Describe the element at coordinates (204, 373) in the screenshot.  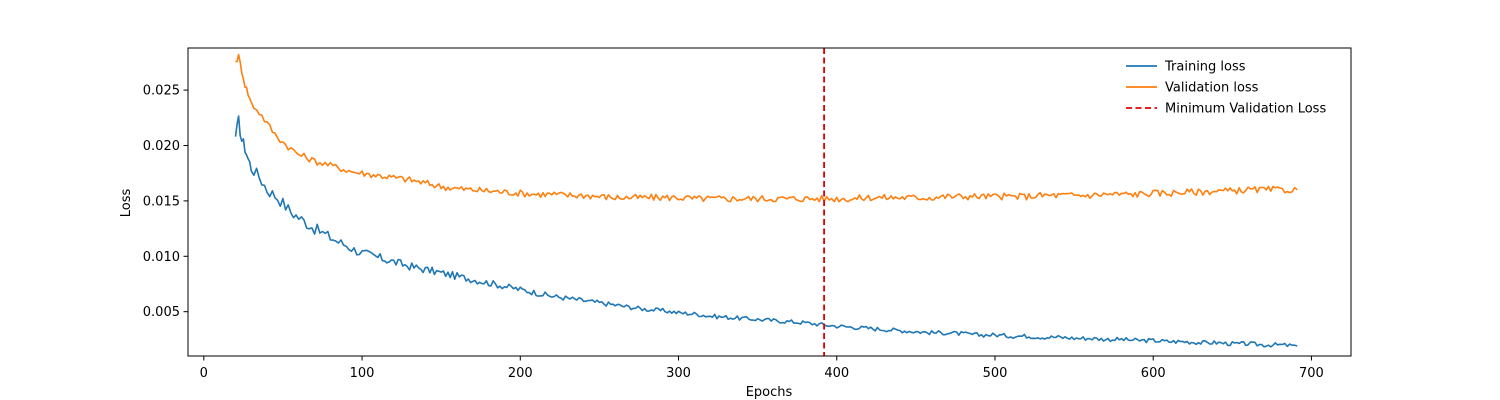
I see `x-tick-label: 0` at that location.